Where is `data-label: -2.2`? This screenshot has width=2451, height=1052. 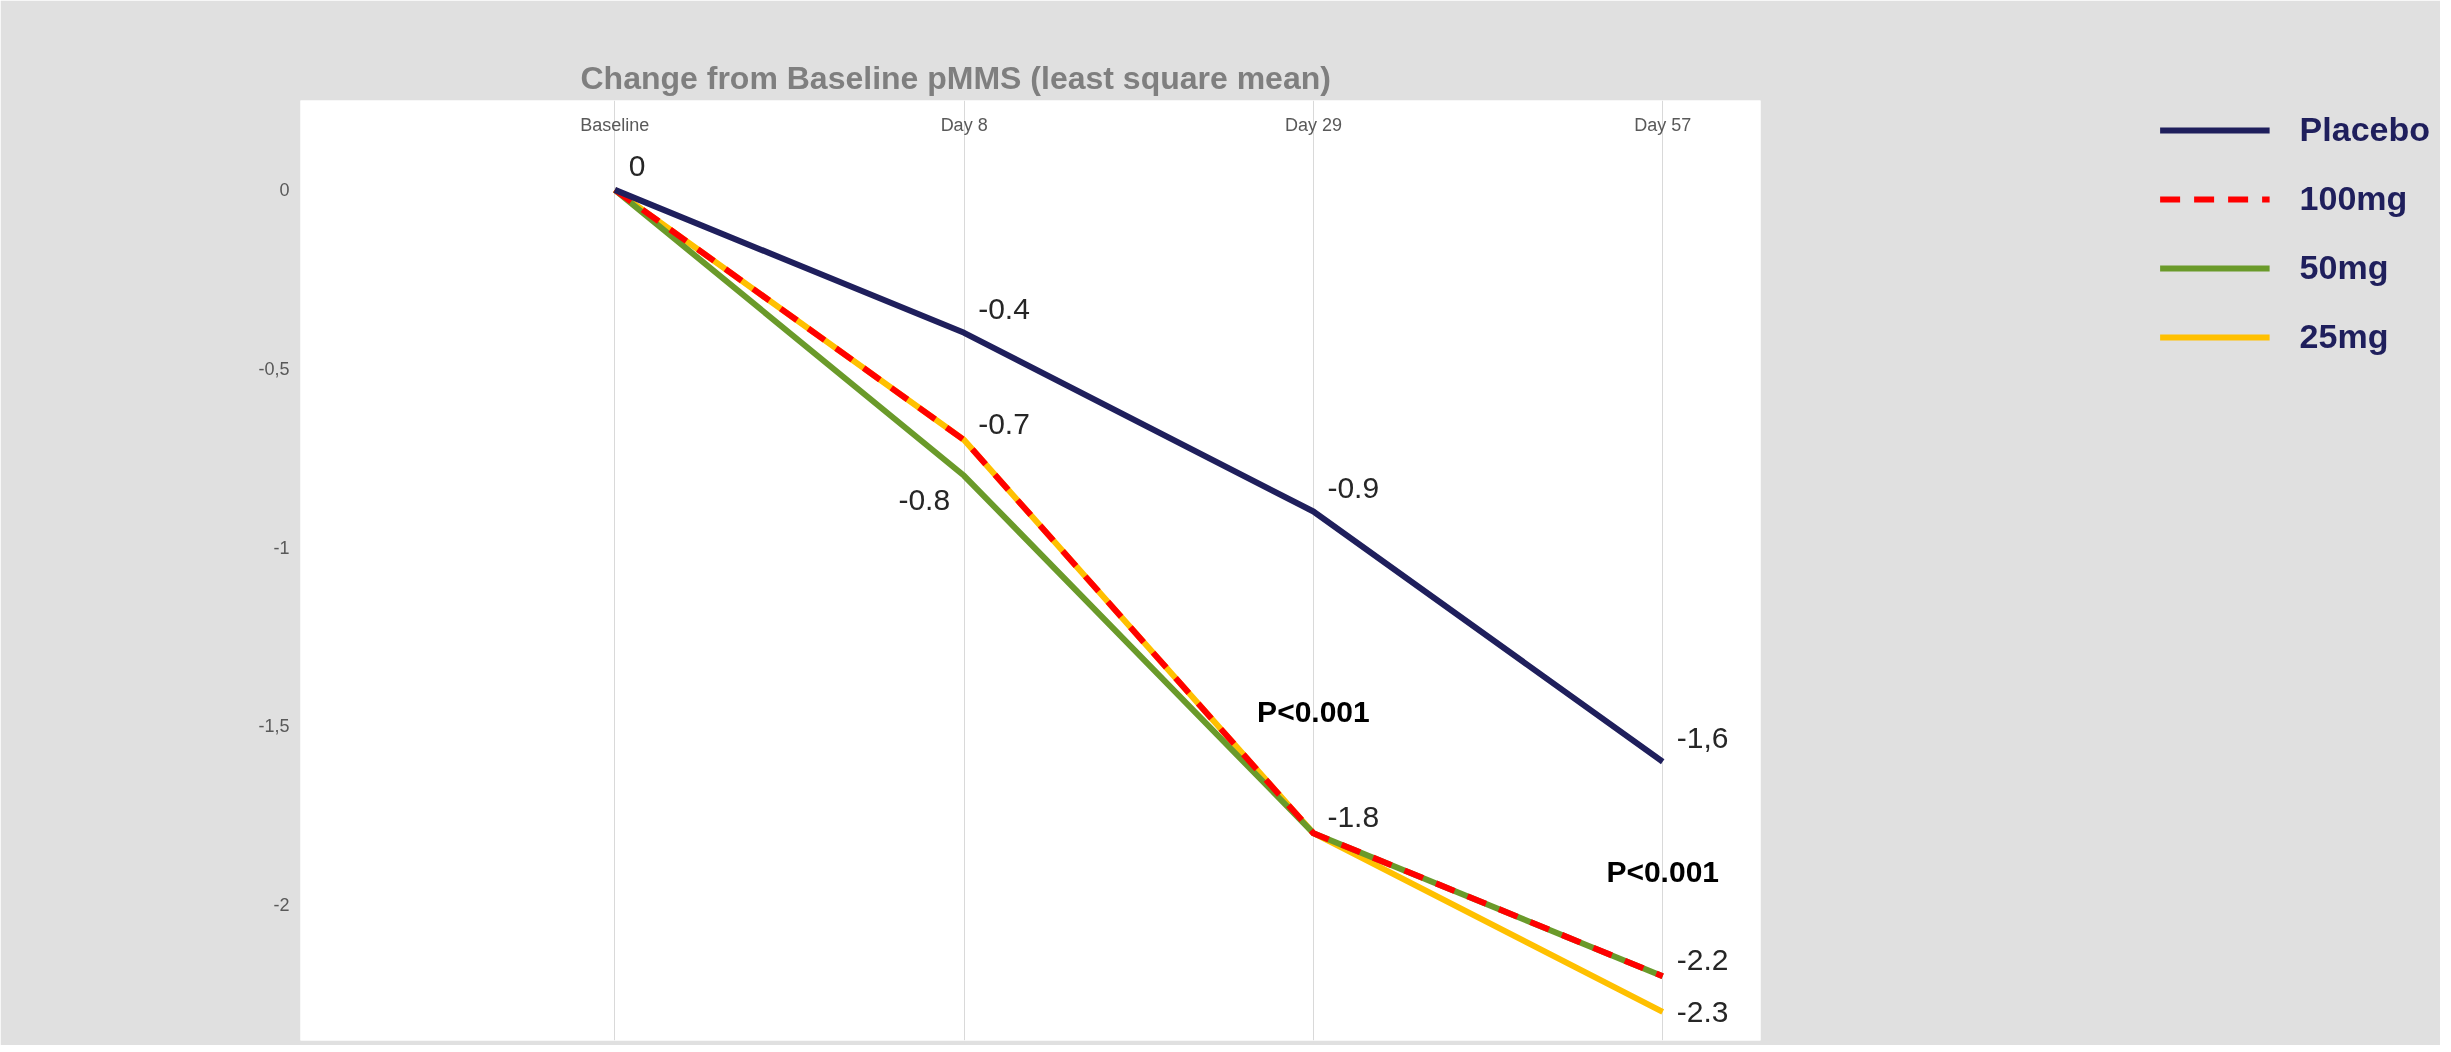 data-label: -2.2 is located at coordinates (1702, 960).